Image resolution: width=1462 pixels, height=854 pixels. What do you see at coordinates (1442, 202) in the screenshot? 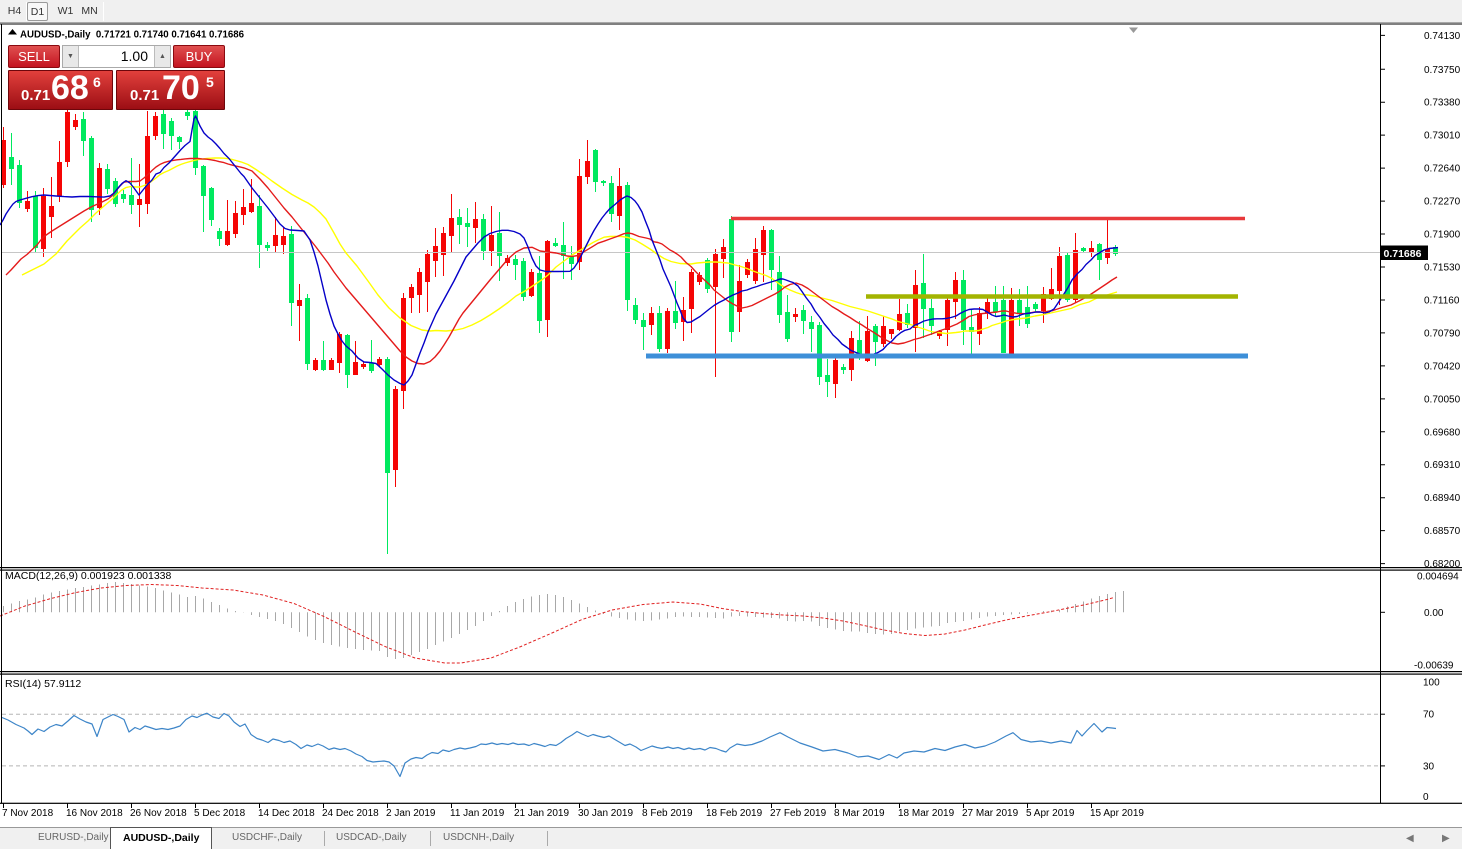
I see `svg-text: 0.72270` at bounding box center [1442, 202].